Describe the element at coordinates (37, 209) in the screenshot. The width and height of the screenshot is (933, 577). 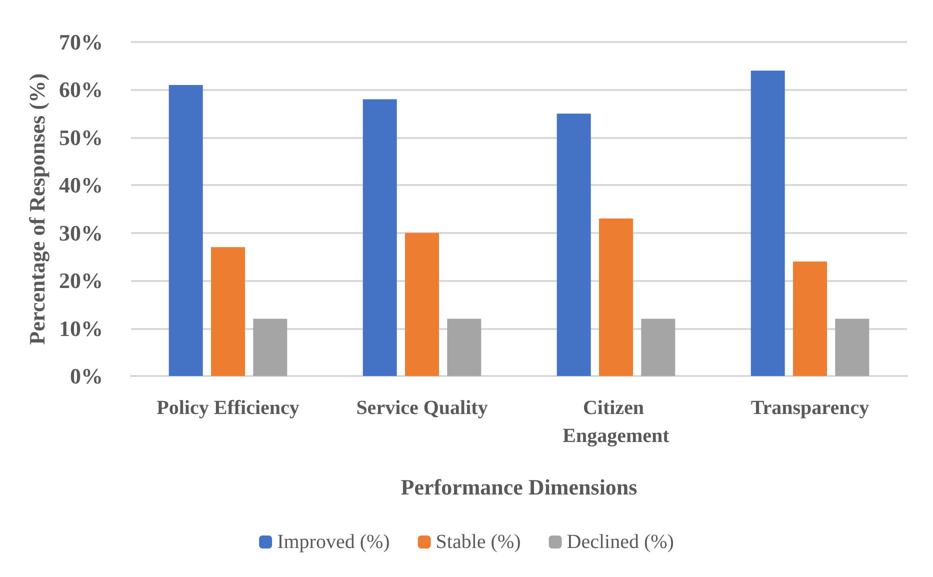
I see `y-axis-title: Percentage of Responses (%)` at that location.